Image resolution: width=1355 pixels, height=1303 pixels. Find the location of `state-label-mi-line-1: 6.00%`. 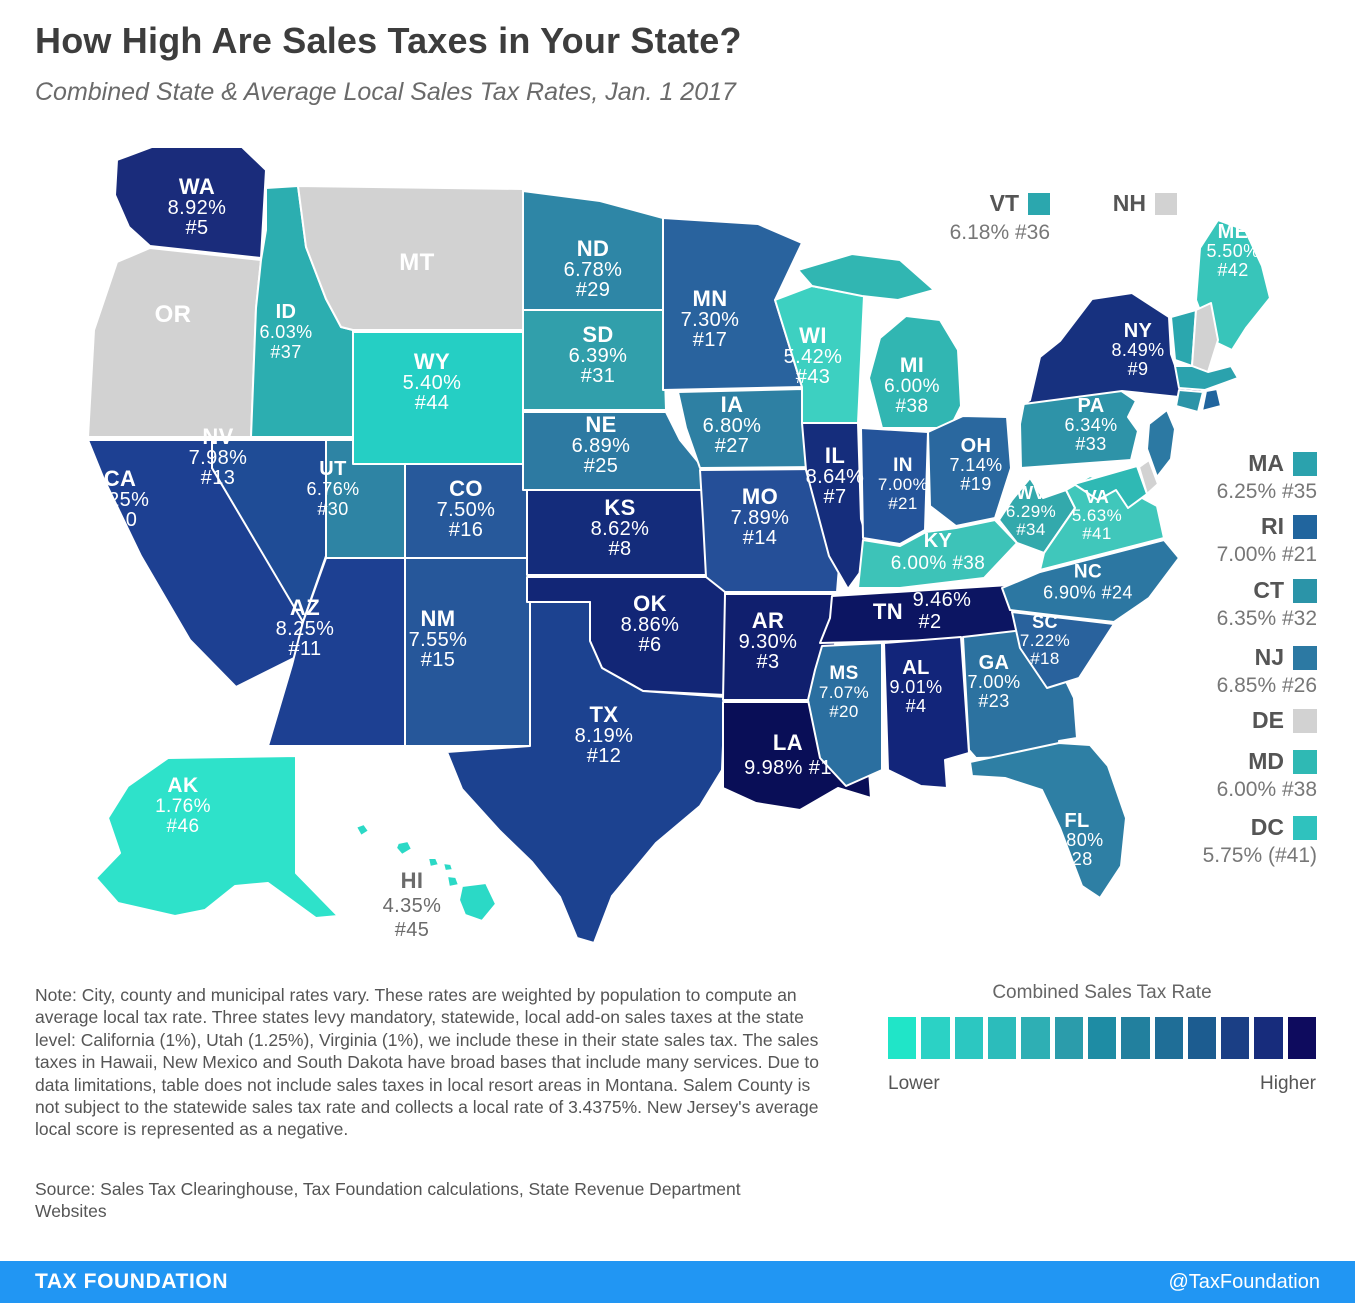

state-label-mi-line-1: 6.00% is located at coordinates (912, 386).